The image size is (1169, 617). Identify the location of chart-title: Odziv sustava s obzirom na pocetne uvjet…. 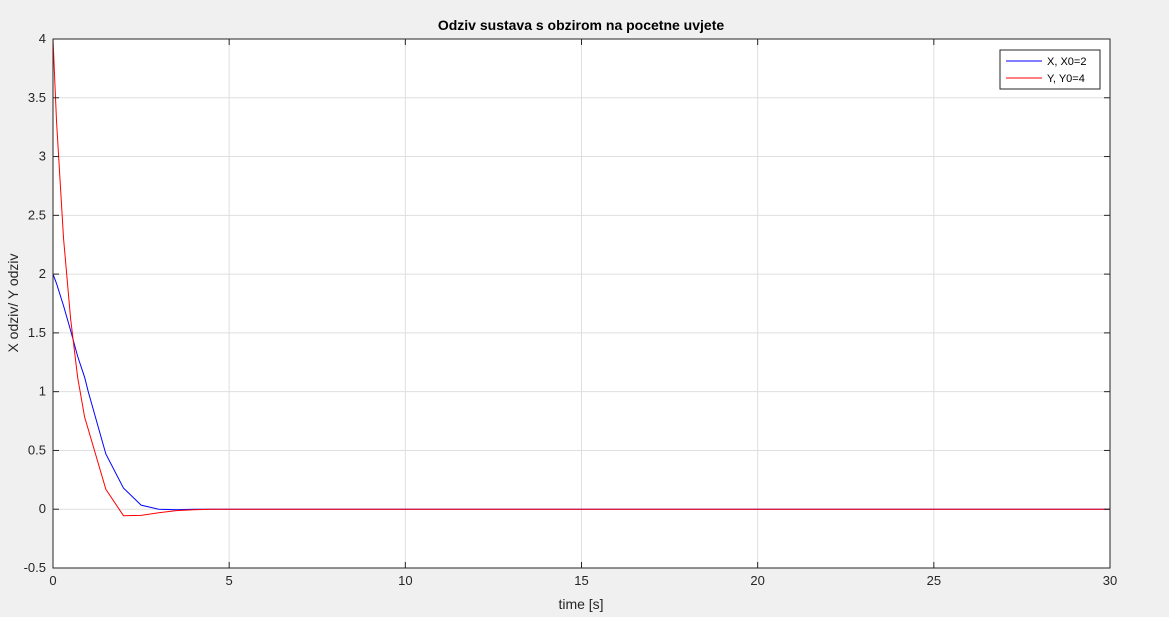
(581, 25).